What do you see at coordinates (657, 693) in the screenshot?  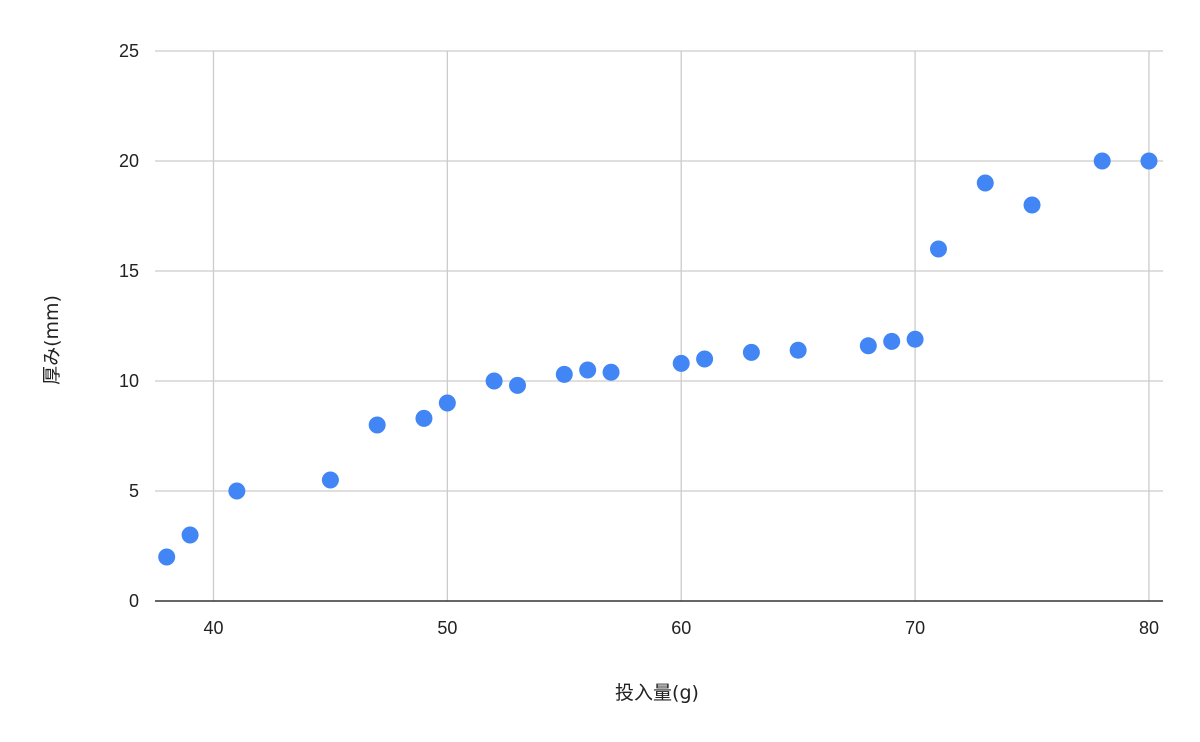 I see `x-axis-title: 投入量(g)` at bounding box center [657, 693].